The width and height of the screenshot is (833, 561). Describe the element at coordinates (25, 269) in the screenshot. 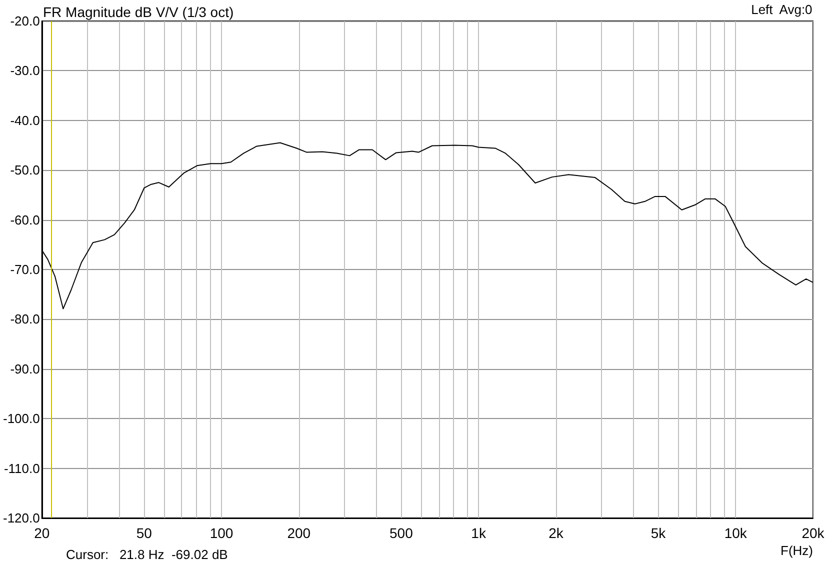

I see `y-tick-label: -70.0` at that location.